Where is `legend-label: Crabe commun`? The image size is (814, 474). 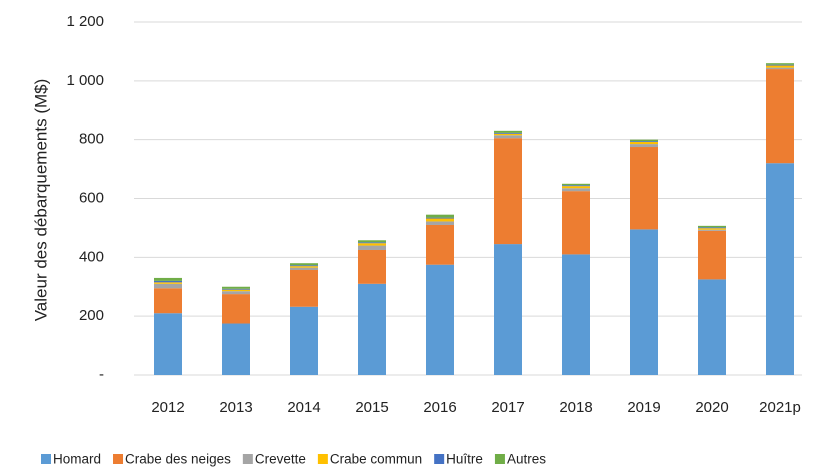
legend-label: Crabe commun is located at coordinates (376, 459).